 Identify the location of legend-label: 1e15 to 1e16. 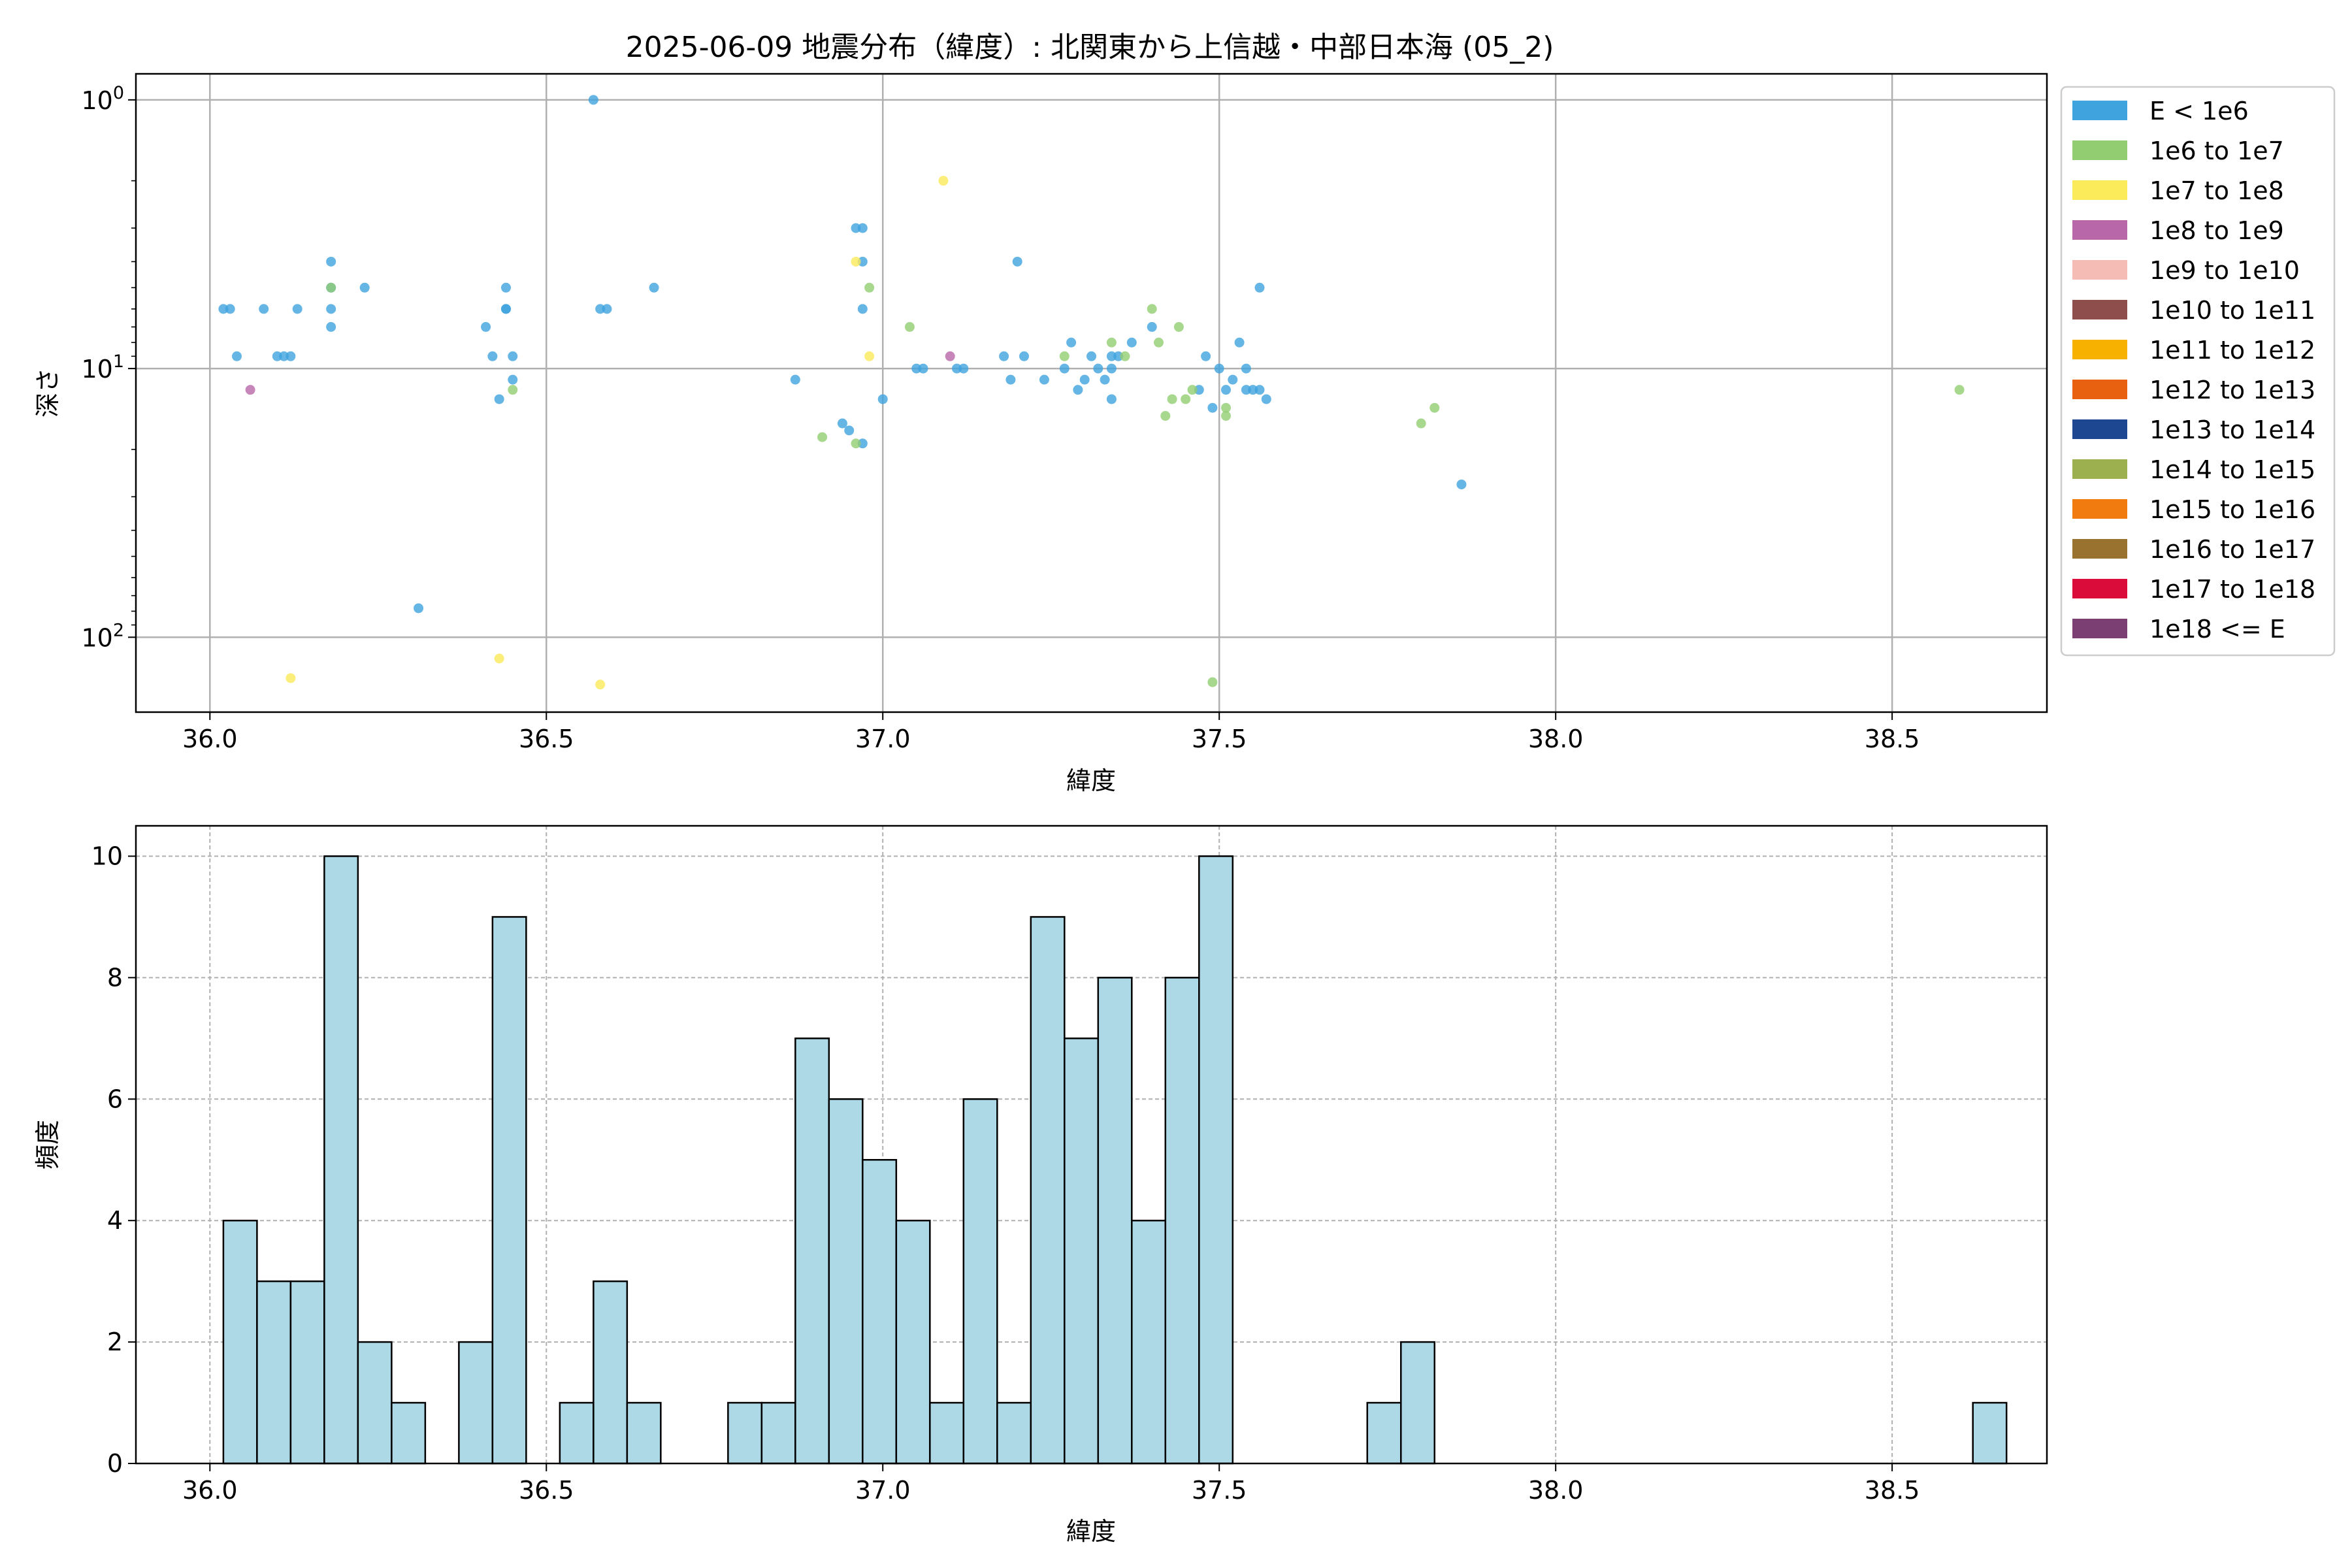
(2232, 509).